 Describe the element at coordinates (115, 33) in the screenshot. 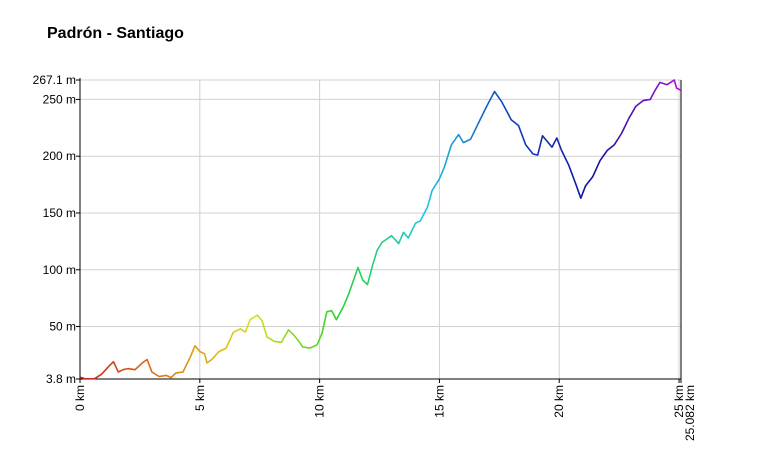

I see `chart-title: Padrón - Santiago` at that location.